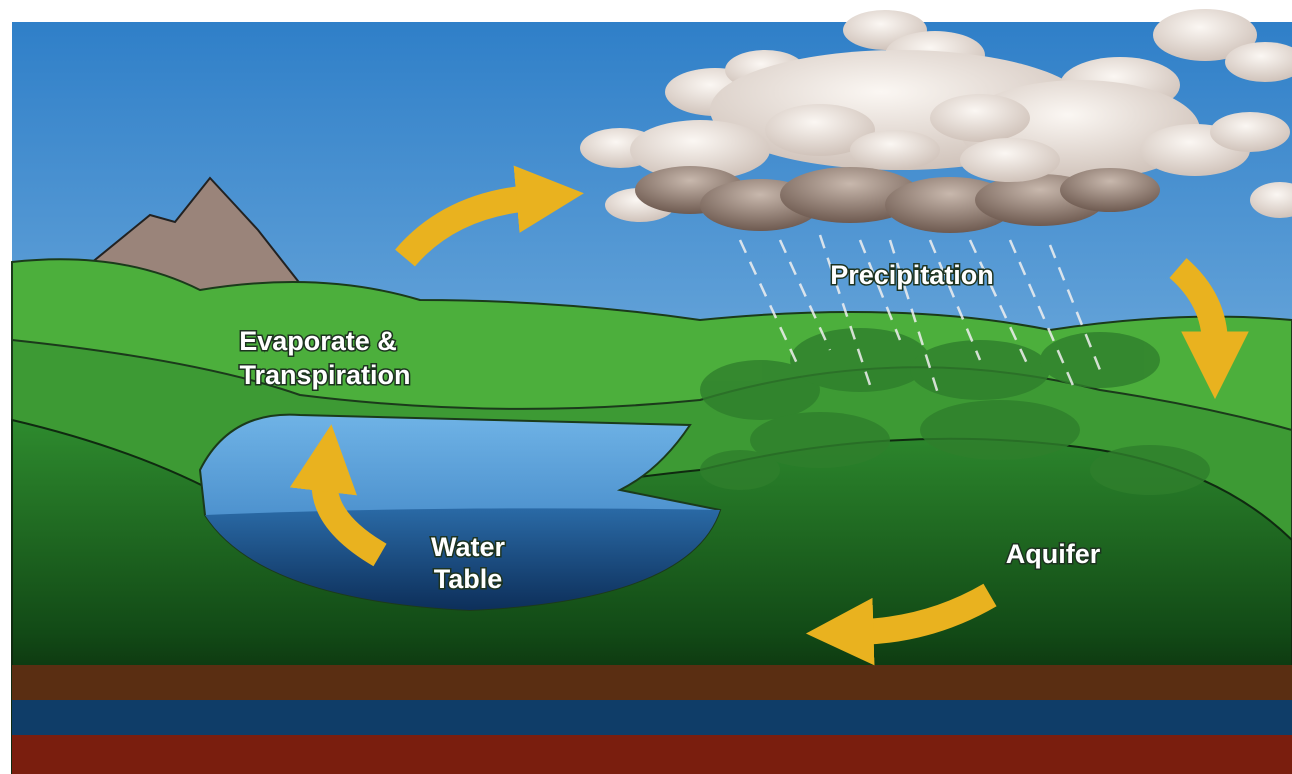 This screenshot has height=774, width=1292. Describe the element at coordinates (912, 275) in the screenshot. I see `label-precipitation: Precipitation` at that location.